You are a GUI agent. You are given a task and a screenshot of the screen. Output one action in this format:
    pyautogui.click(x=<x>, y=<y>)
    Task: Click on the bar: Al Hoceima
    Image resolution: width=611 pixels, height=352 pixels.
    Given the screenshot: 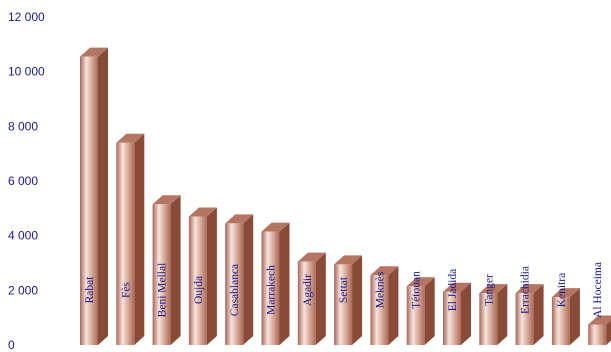 What is the action you would take?
    pyautogui.click(x=599, y=303)
    